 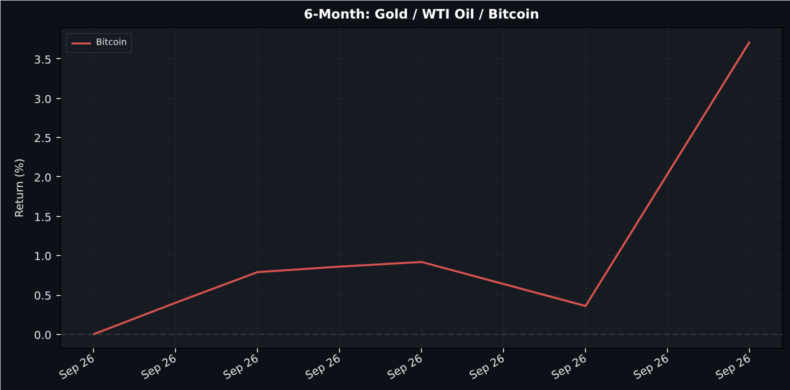 I want to click on y-tick-label: 3.0, so click(x=43, y=99).